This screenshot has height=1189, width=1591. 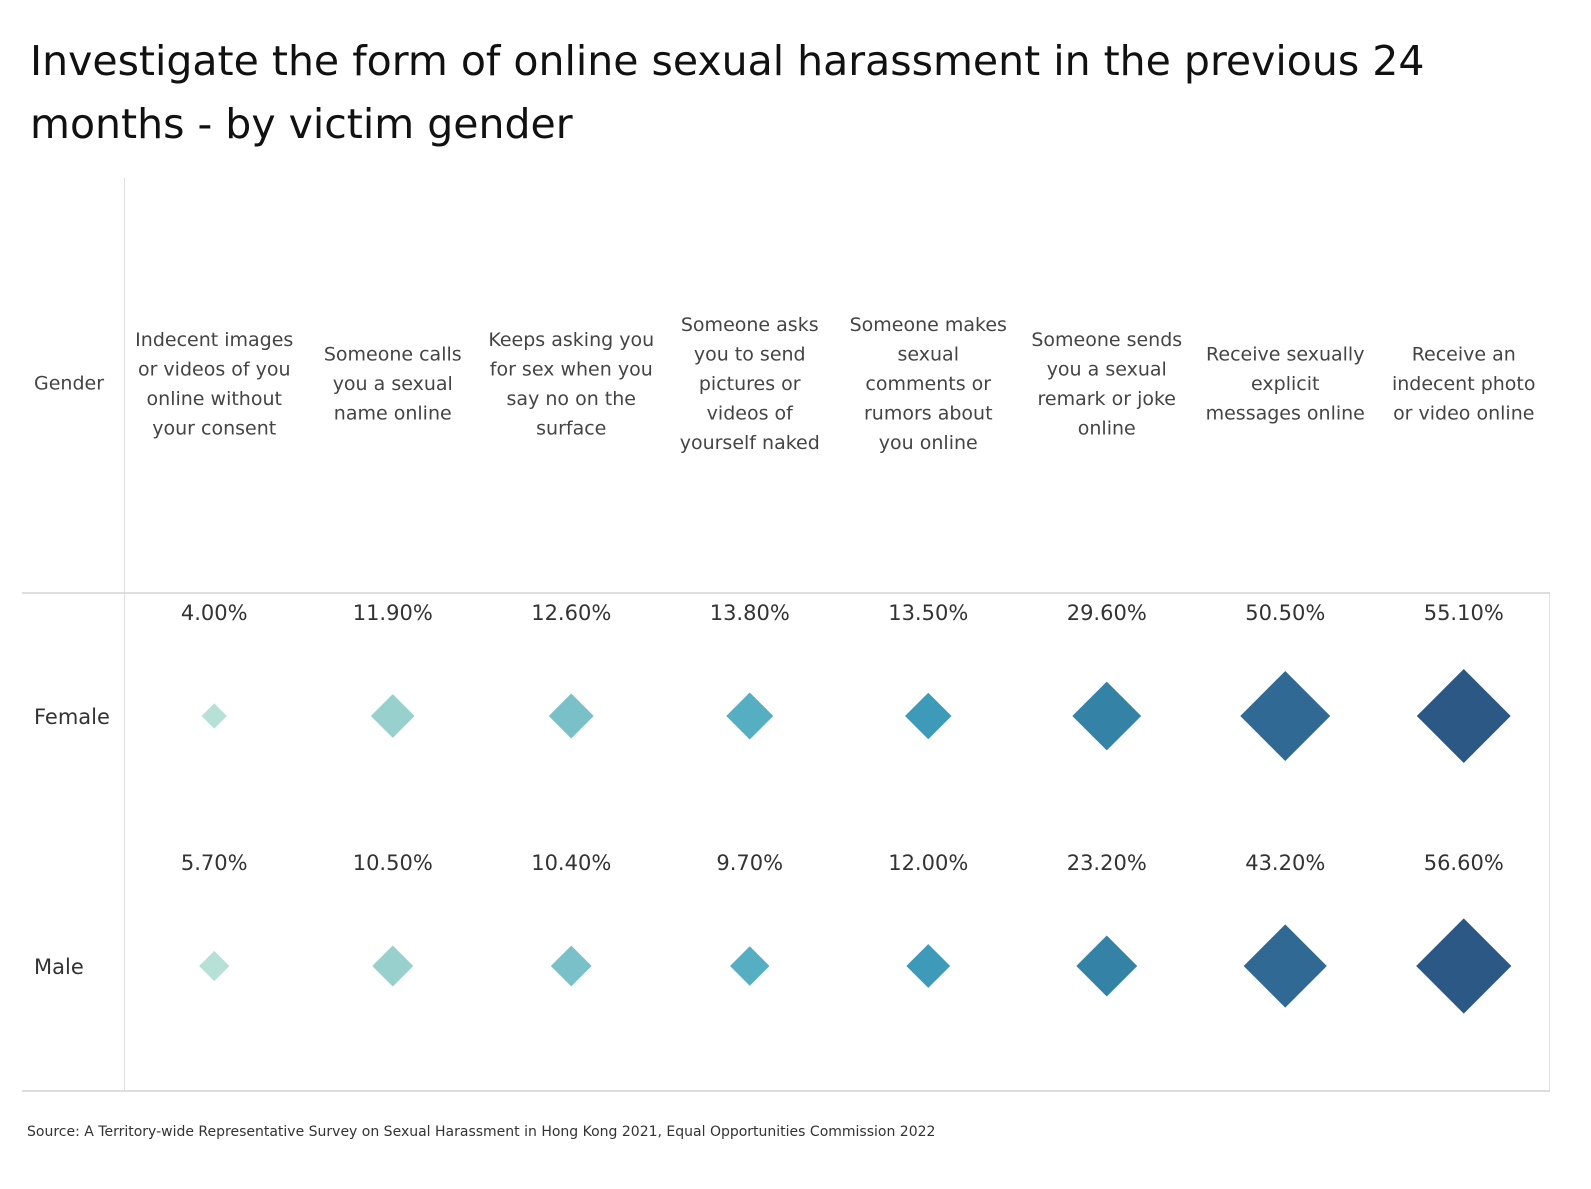 I want to click on row-label-male: Male, so click(x=59, y=967).